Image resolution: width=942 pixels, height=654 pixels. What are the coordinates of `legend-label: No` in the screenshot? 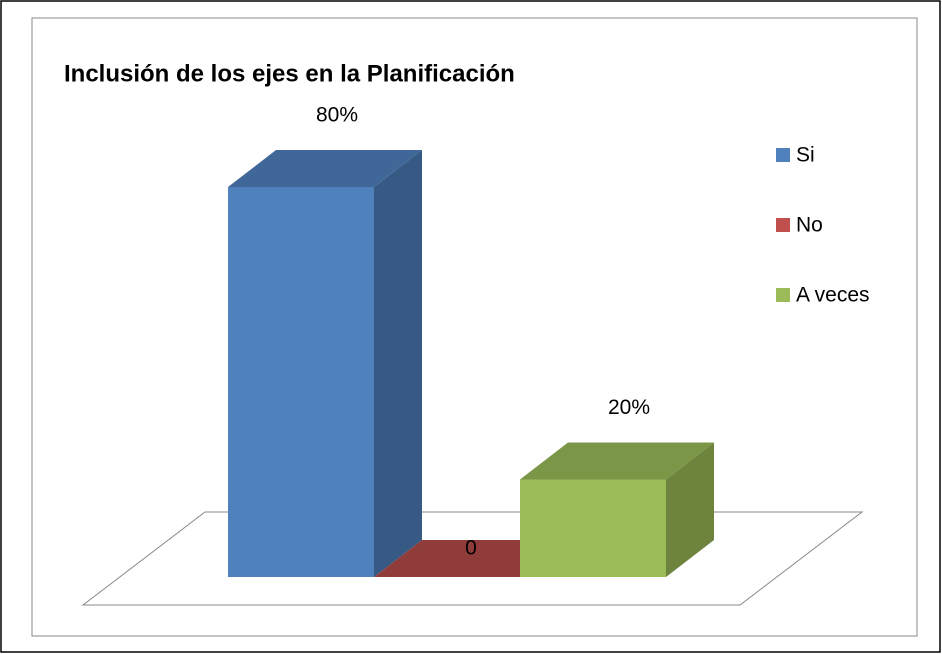 It's located at (809, 225).